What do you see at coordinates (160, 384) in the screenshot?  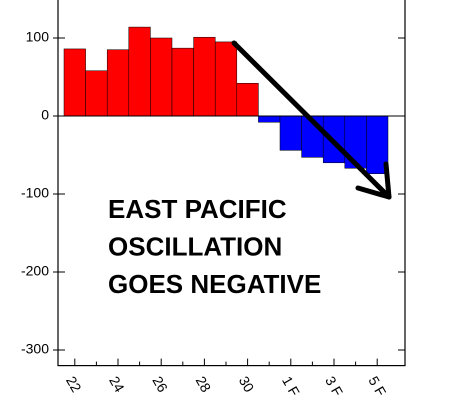 I see `x-tick-label: 26` at bounding box center [160, 384].